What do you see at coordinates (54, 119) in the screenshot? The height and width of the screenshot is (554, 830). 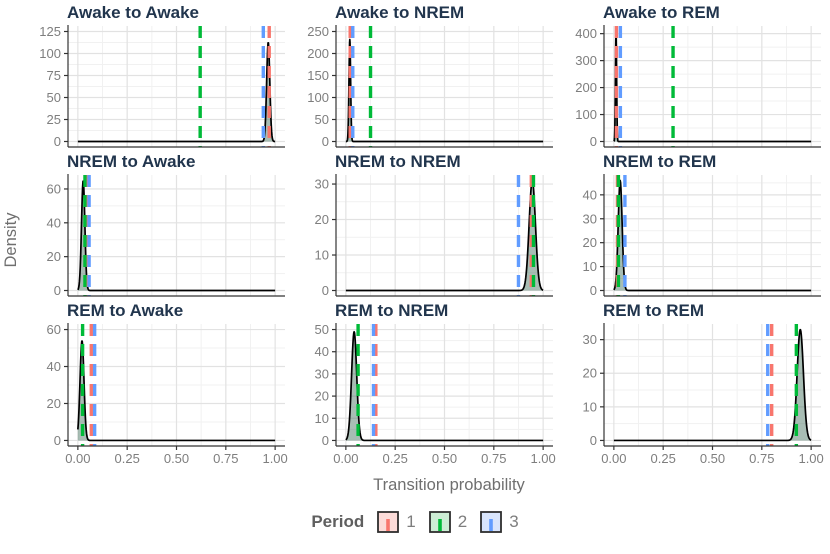 I see `y-tick-label: 25` at bounding box center [54, 119].